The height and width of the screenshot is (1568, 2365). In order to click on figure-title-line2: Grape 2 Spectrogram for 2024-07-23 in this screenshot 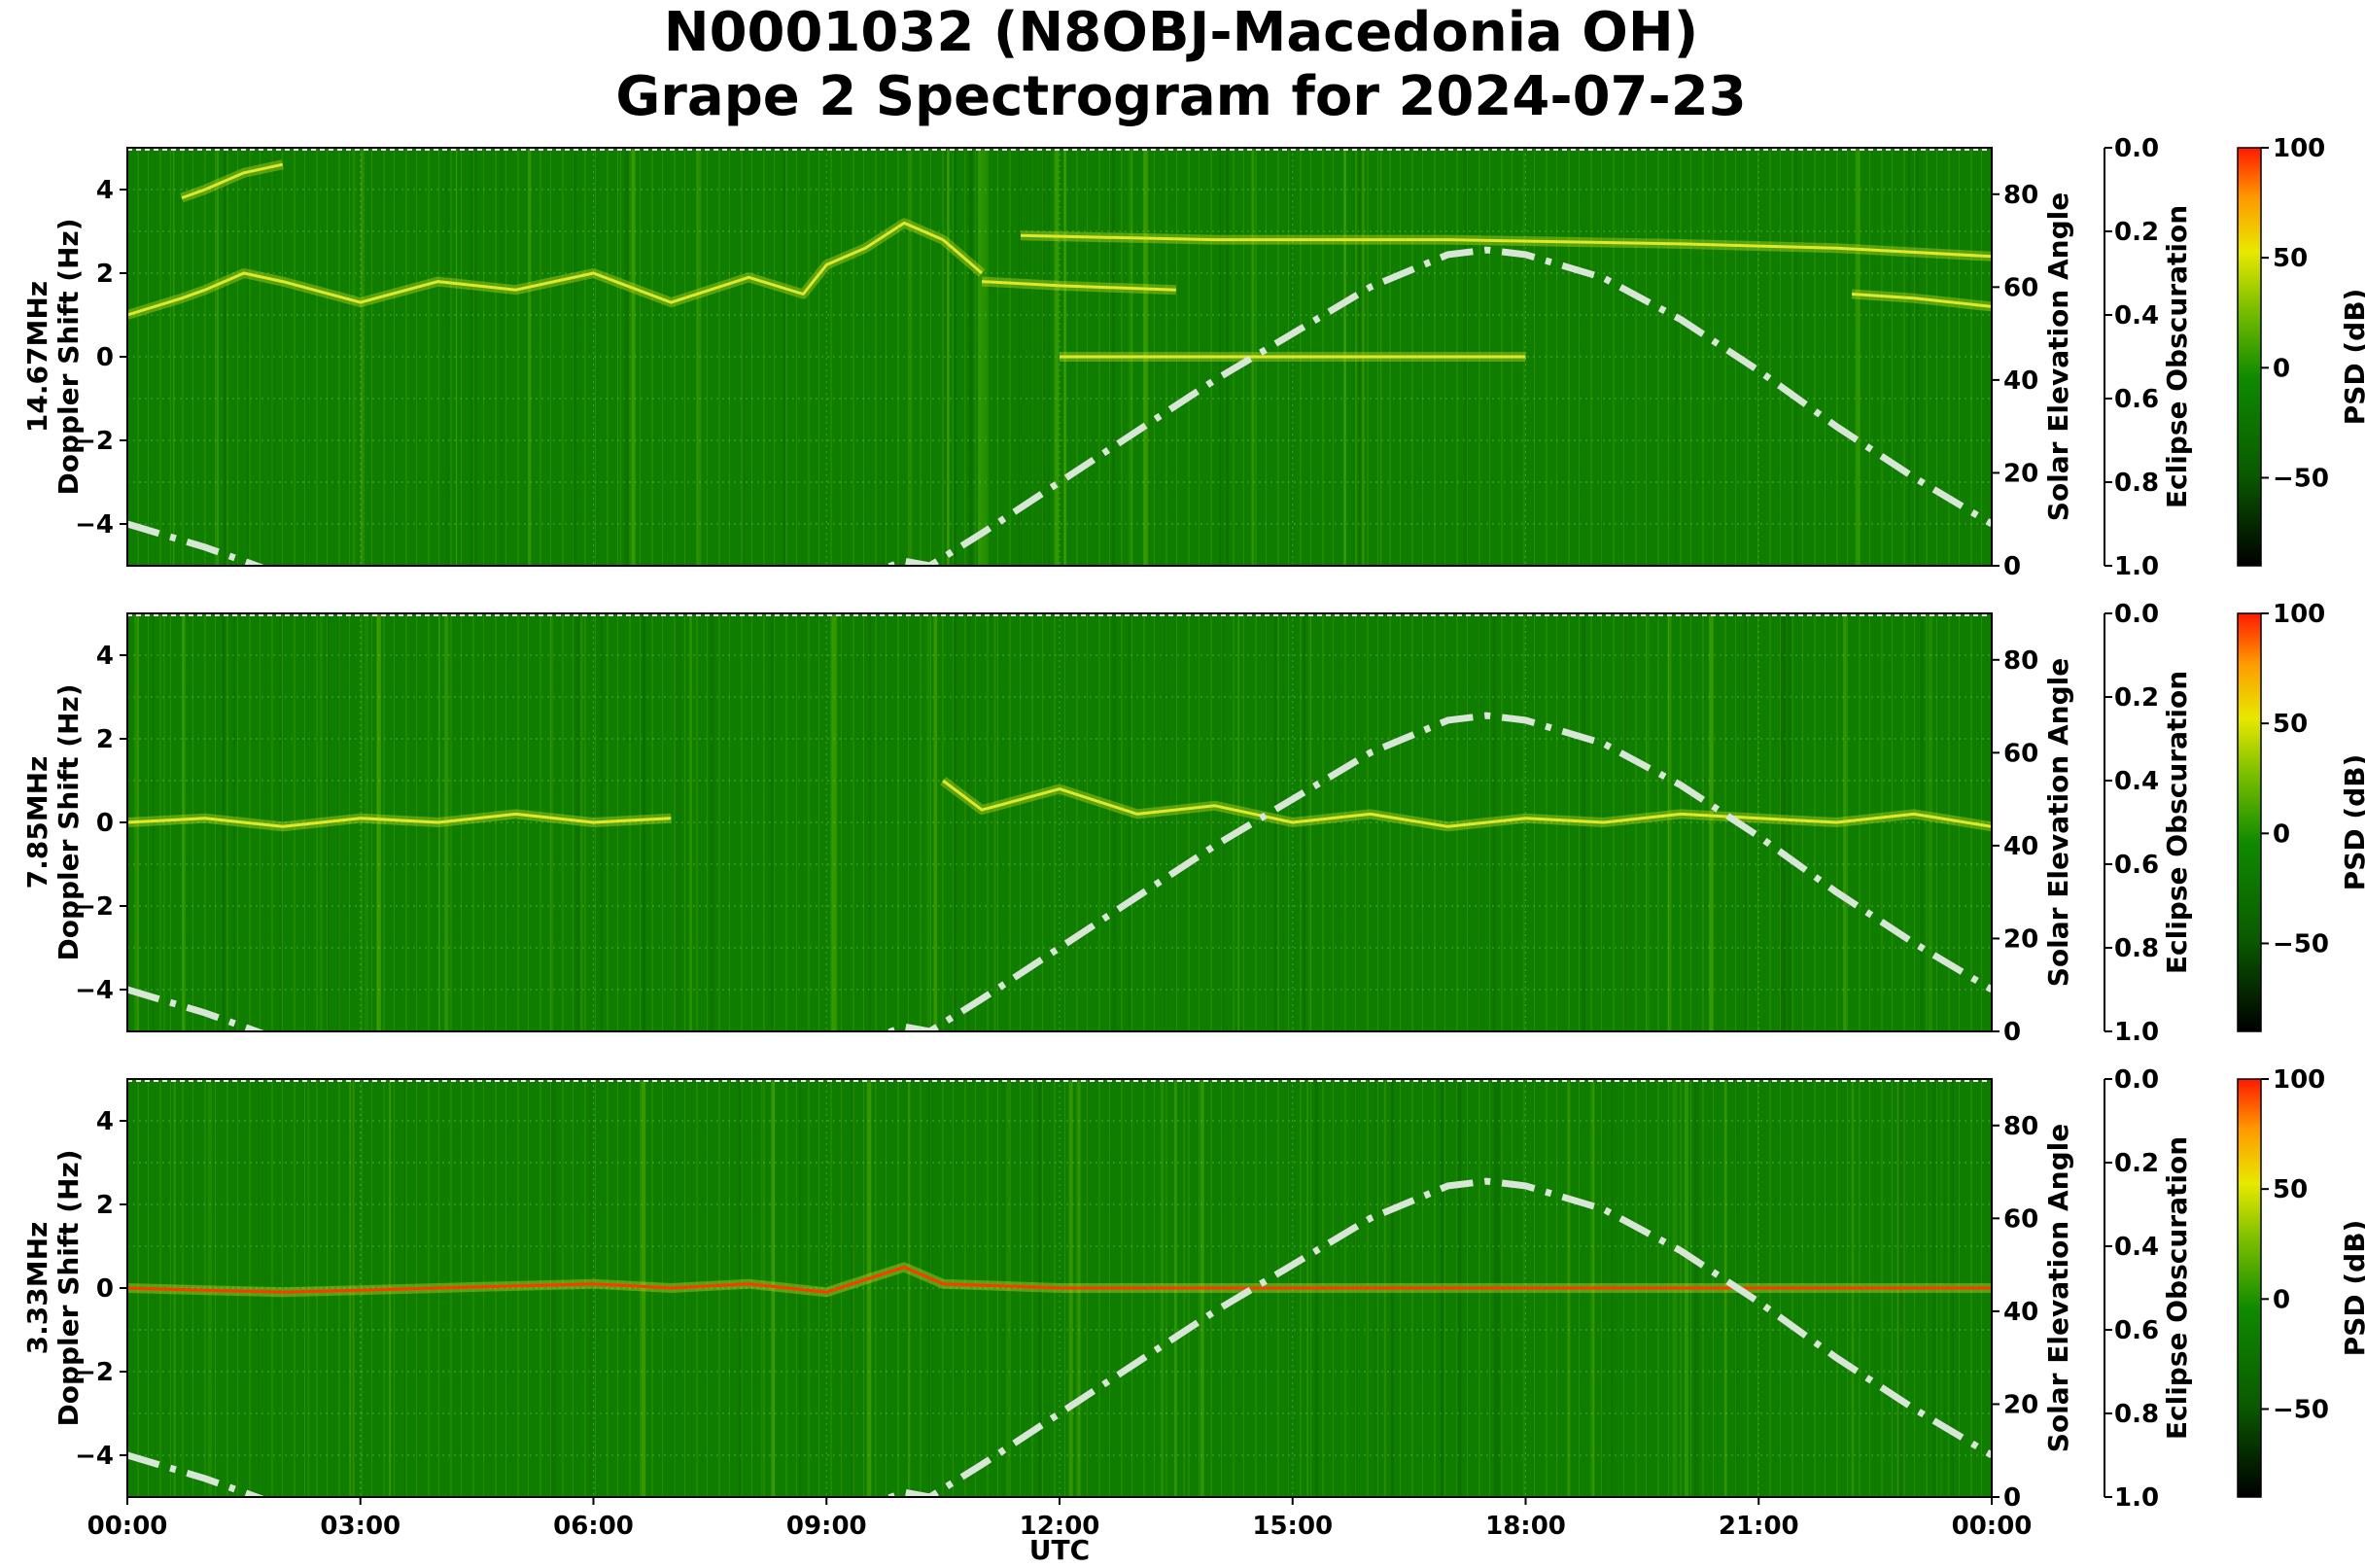, I will do `click(1181, 96)`.